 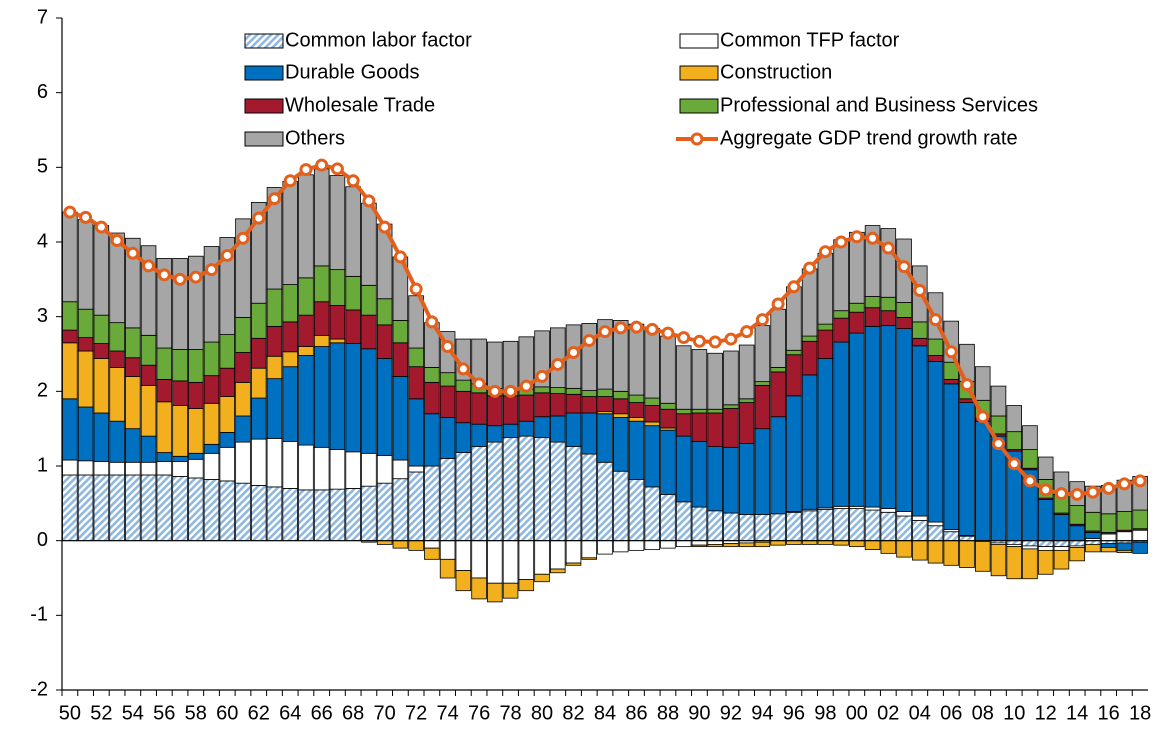 What do you see at coordinates (42, 92) in the screenshot?
I see `y-tick-label: 6` at bounding box center [42, 92].